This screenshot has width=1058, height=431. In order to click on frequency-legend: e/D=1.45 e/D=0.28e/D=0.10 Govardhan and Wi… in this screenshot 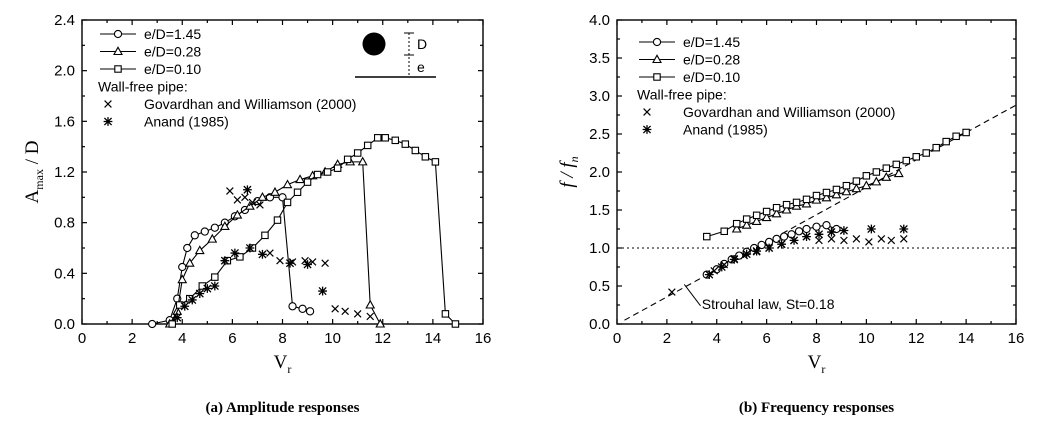, I will do `click(766, 86)`.